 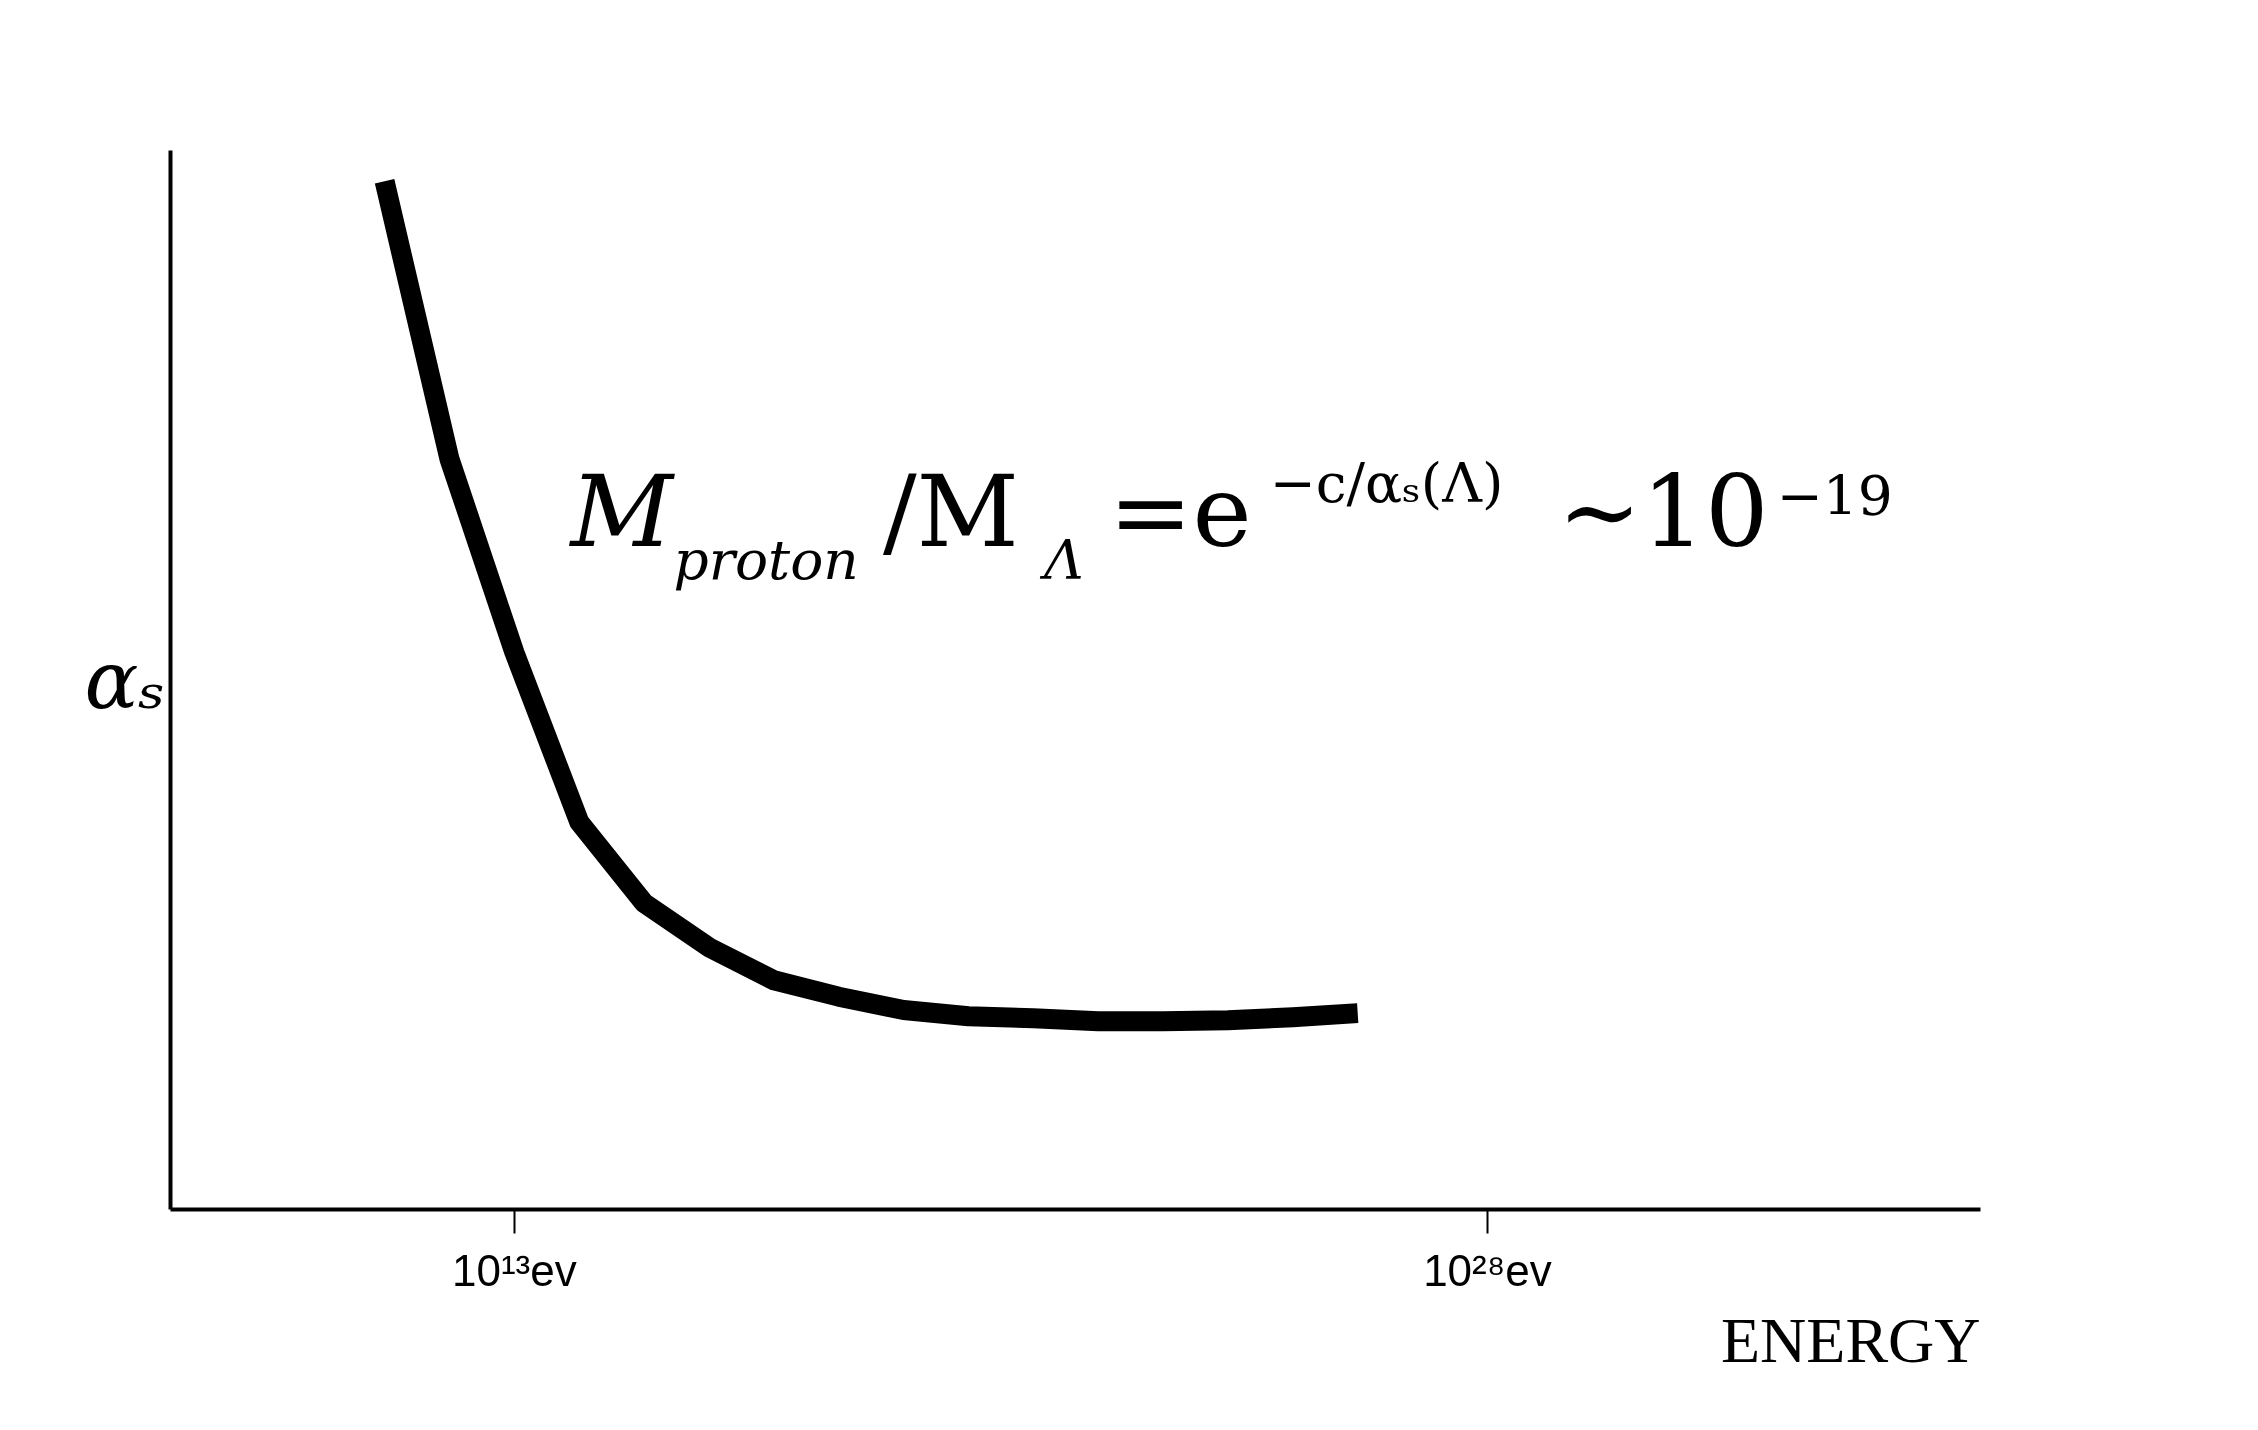 I want to click on x-tick-label: 10²⁸ev, so click(x=1487, y=1270).